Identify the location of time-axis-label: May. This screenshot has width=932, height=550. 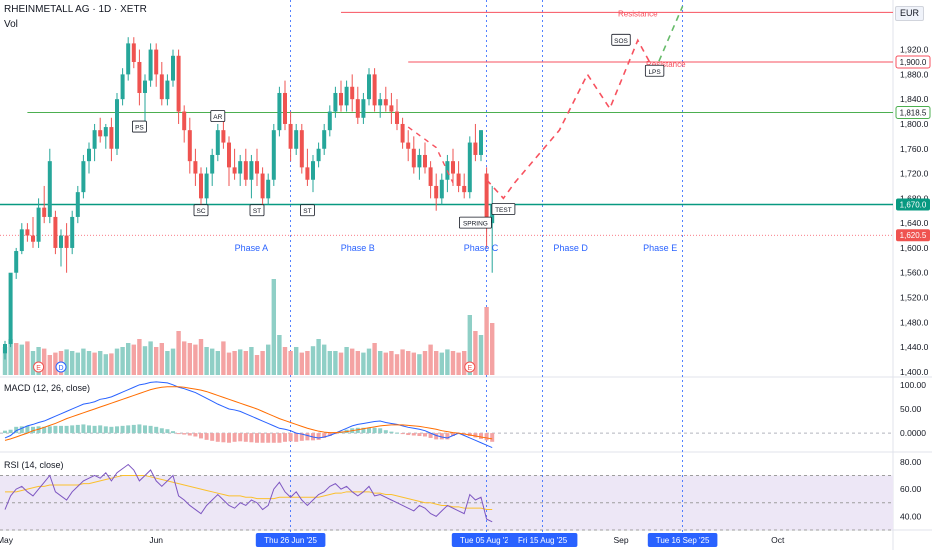
(7, 540).